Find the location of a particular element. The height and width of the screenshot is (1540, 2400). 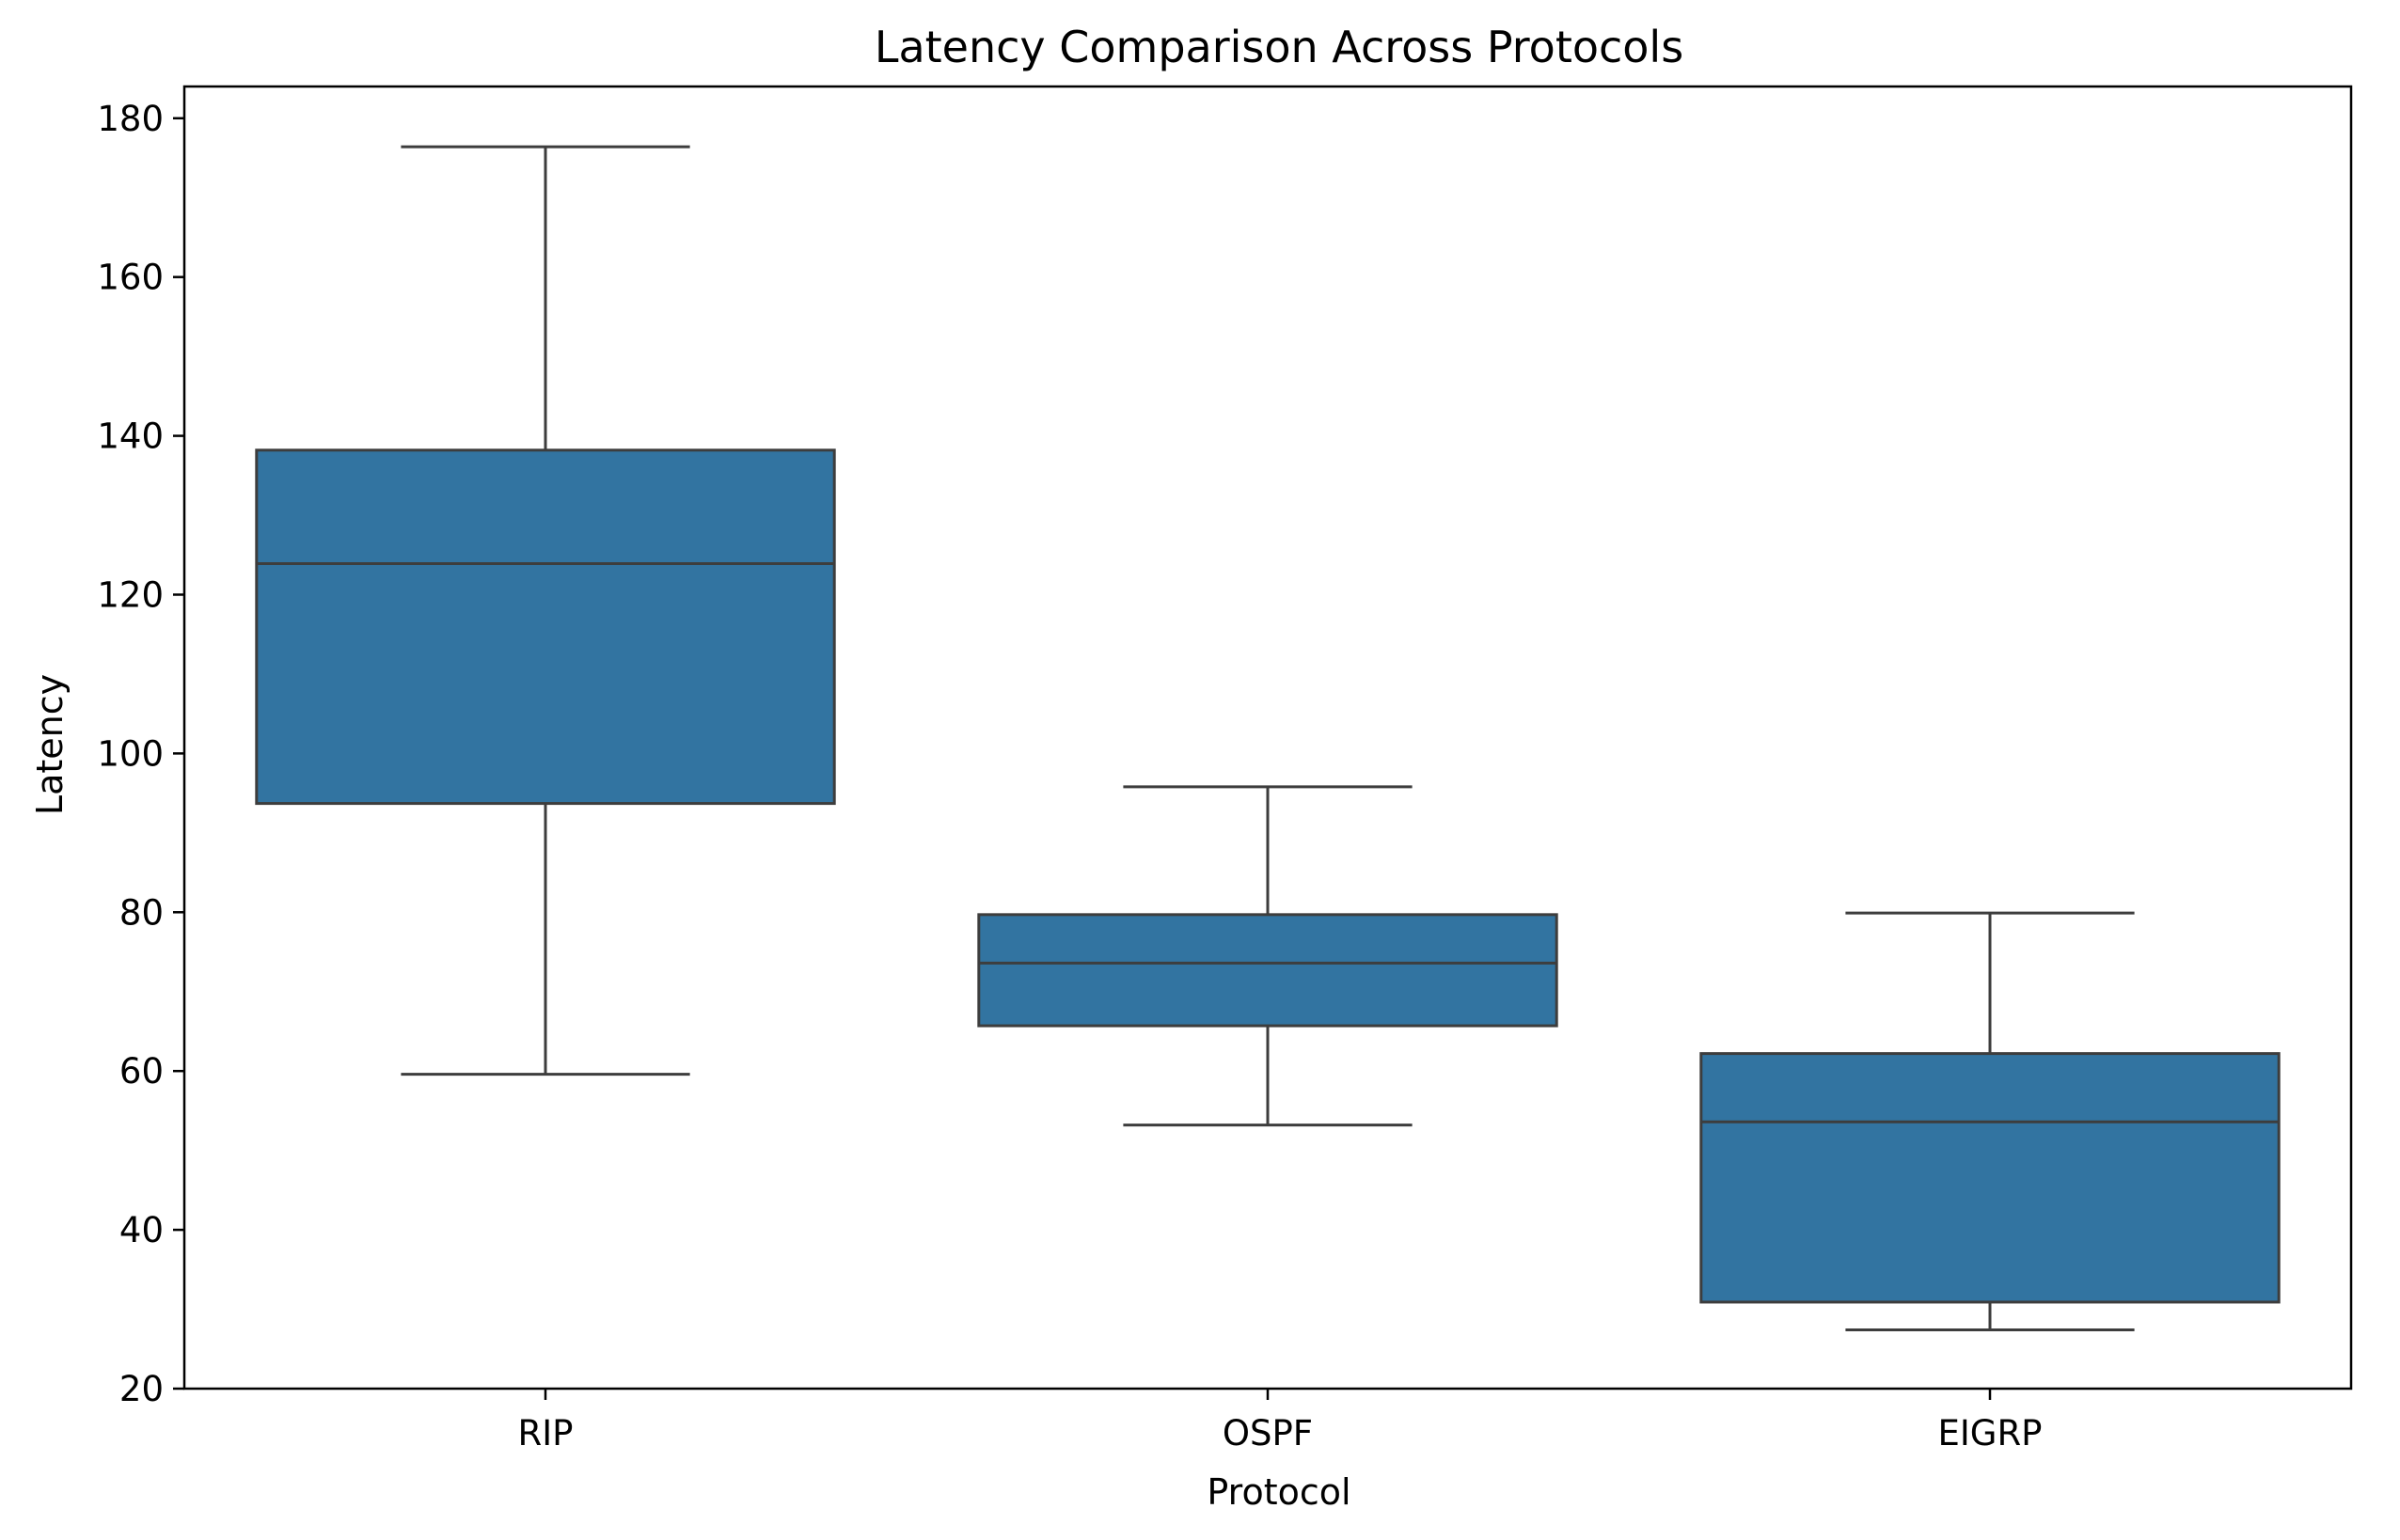

y-tick-label: 140 is located at coordinates (130, 436).